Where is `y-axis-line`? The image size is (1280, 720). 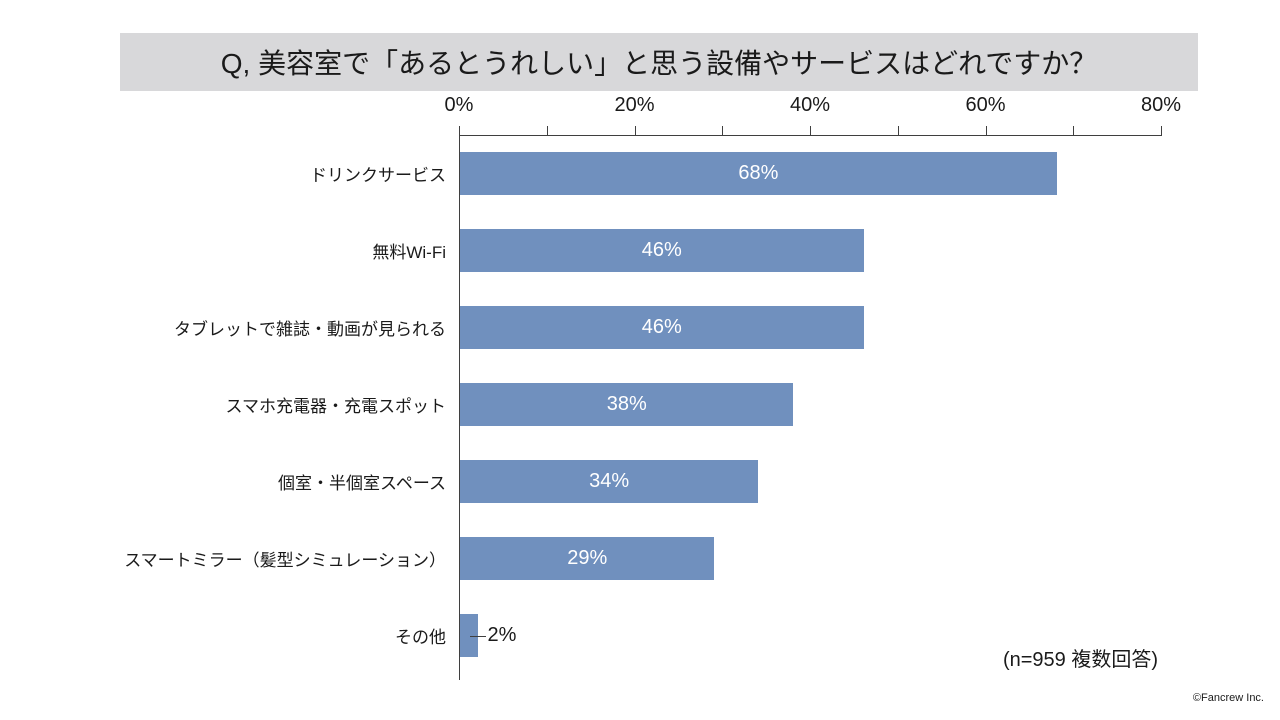
y-axis-line is located at coordinates (459, 403).